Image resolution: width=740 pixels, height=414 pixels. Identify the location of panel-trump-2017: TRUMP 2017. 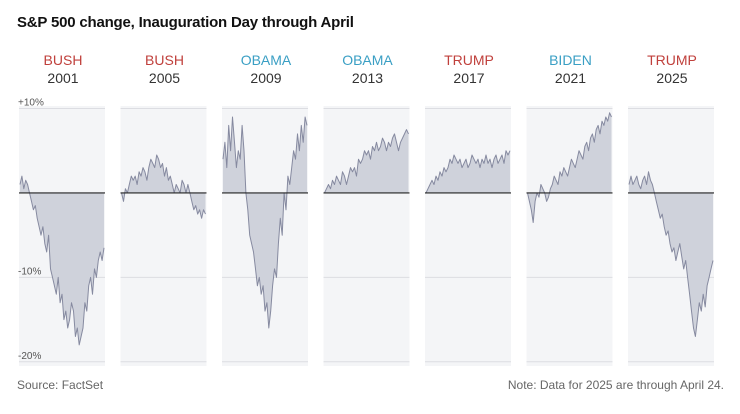
(468, 209).